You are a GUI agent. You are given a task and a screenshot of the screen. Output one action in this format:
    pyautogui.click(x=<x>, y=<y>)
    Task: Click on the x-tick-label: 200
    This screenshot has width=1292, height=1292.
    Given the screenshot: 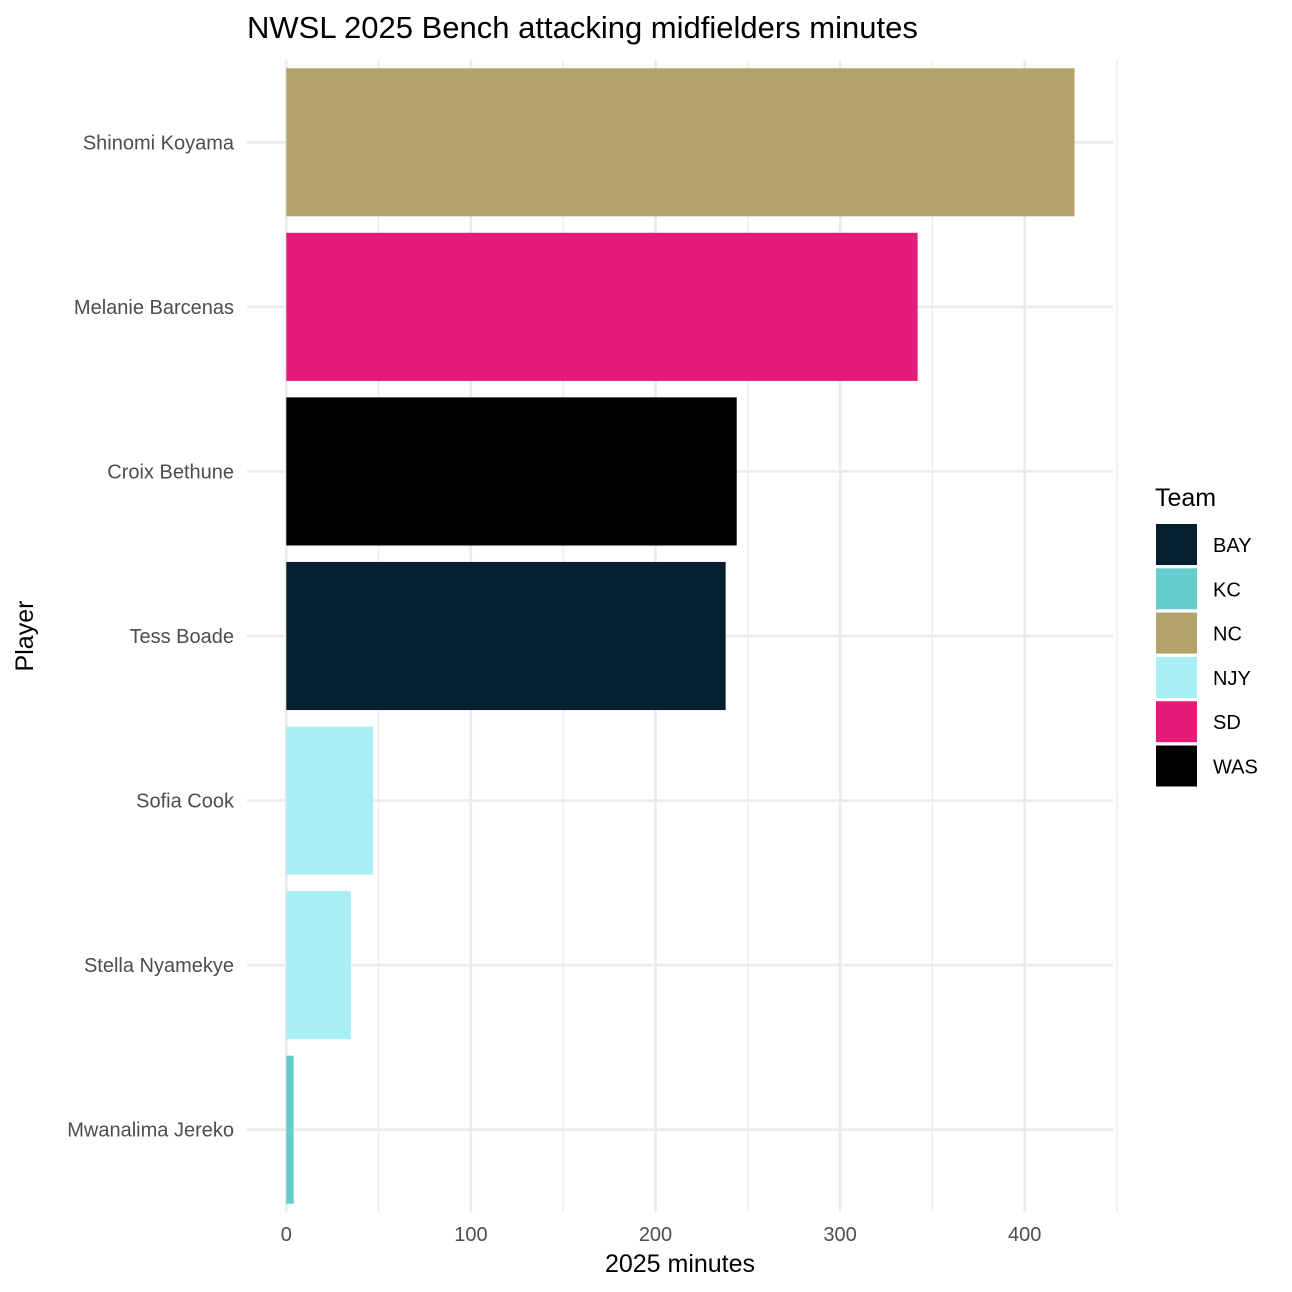 What is the action you would take?
    pyautogui.click(x=655, y=1235)
    